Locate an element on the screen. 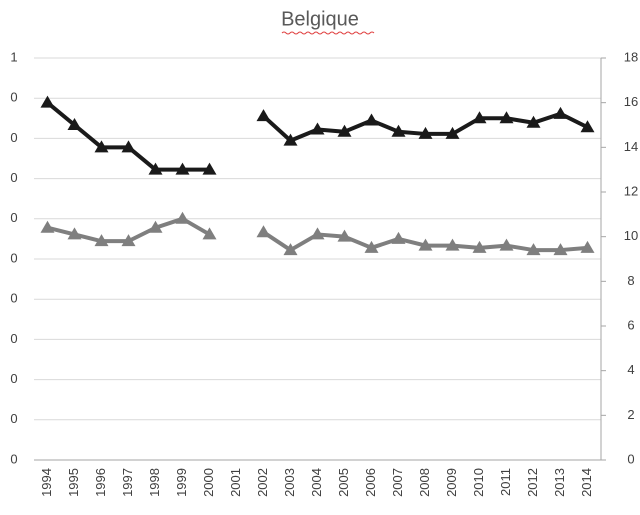 This screenshot has width=640, height=515. y2-tick-label: 8 is located at coordinates (630, 280).